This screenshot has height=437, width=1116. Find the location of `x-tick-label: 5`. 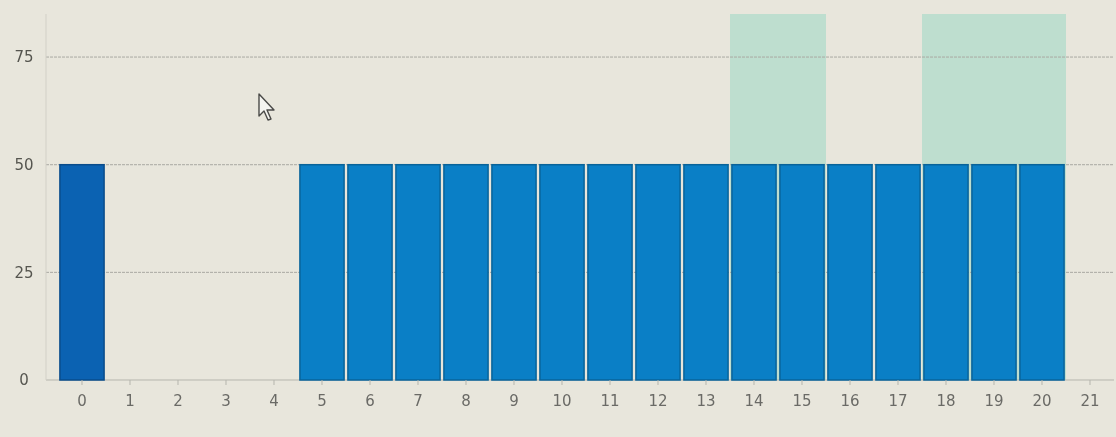

x-tick-label: 5 is located at coordinates (322, 401).